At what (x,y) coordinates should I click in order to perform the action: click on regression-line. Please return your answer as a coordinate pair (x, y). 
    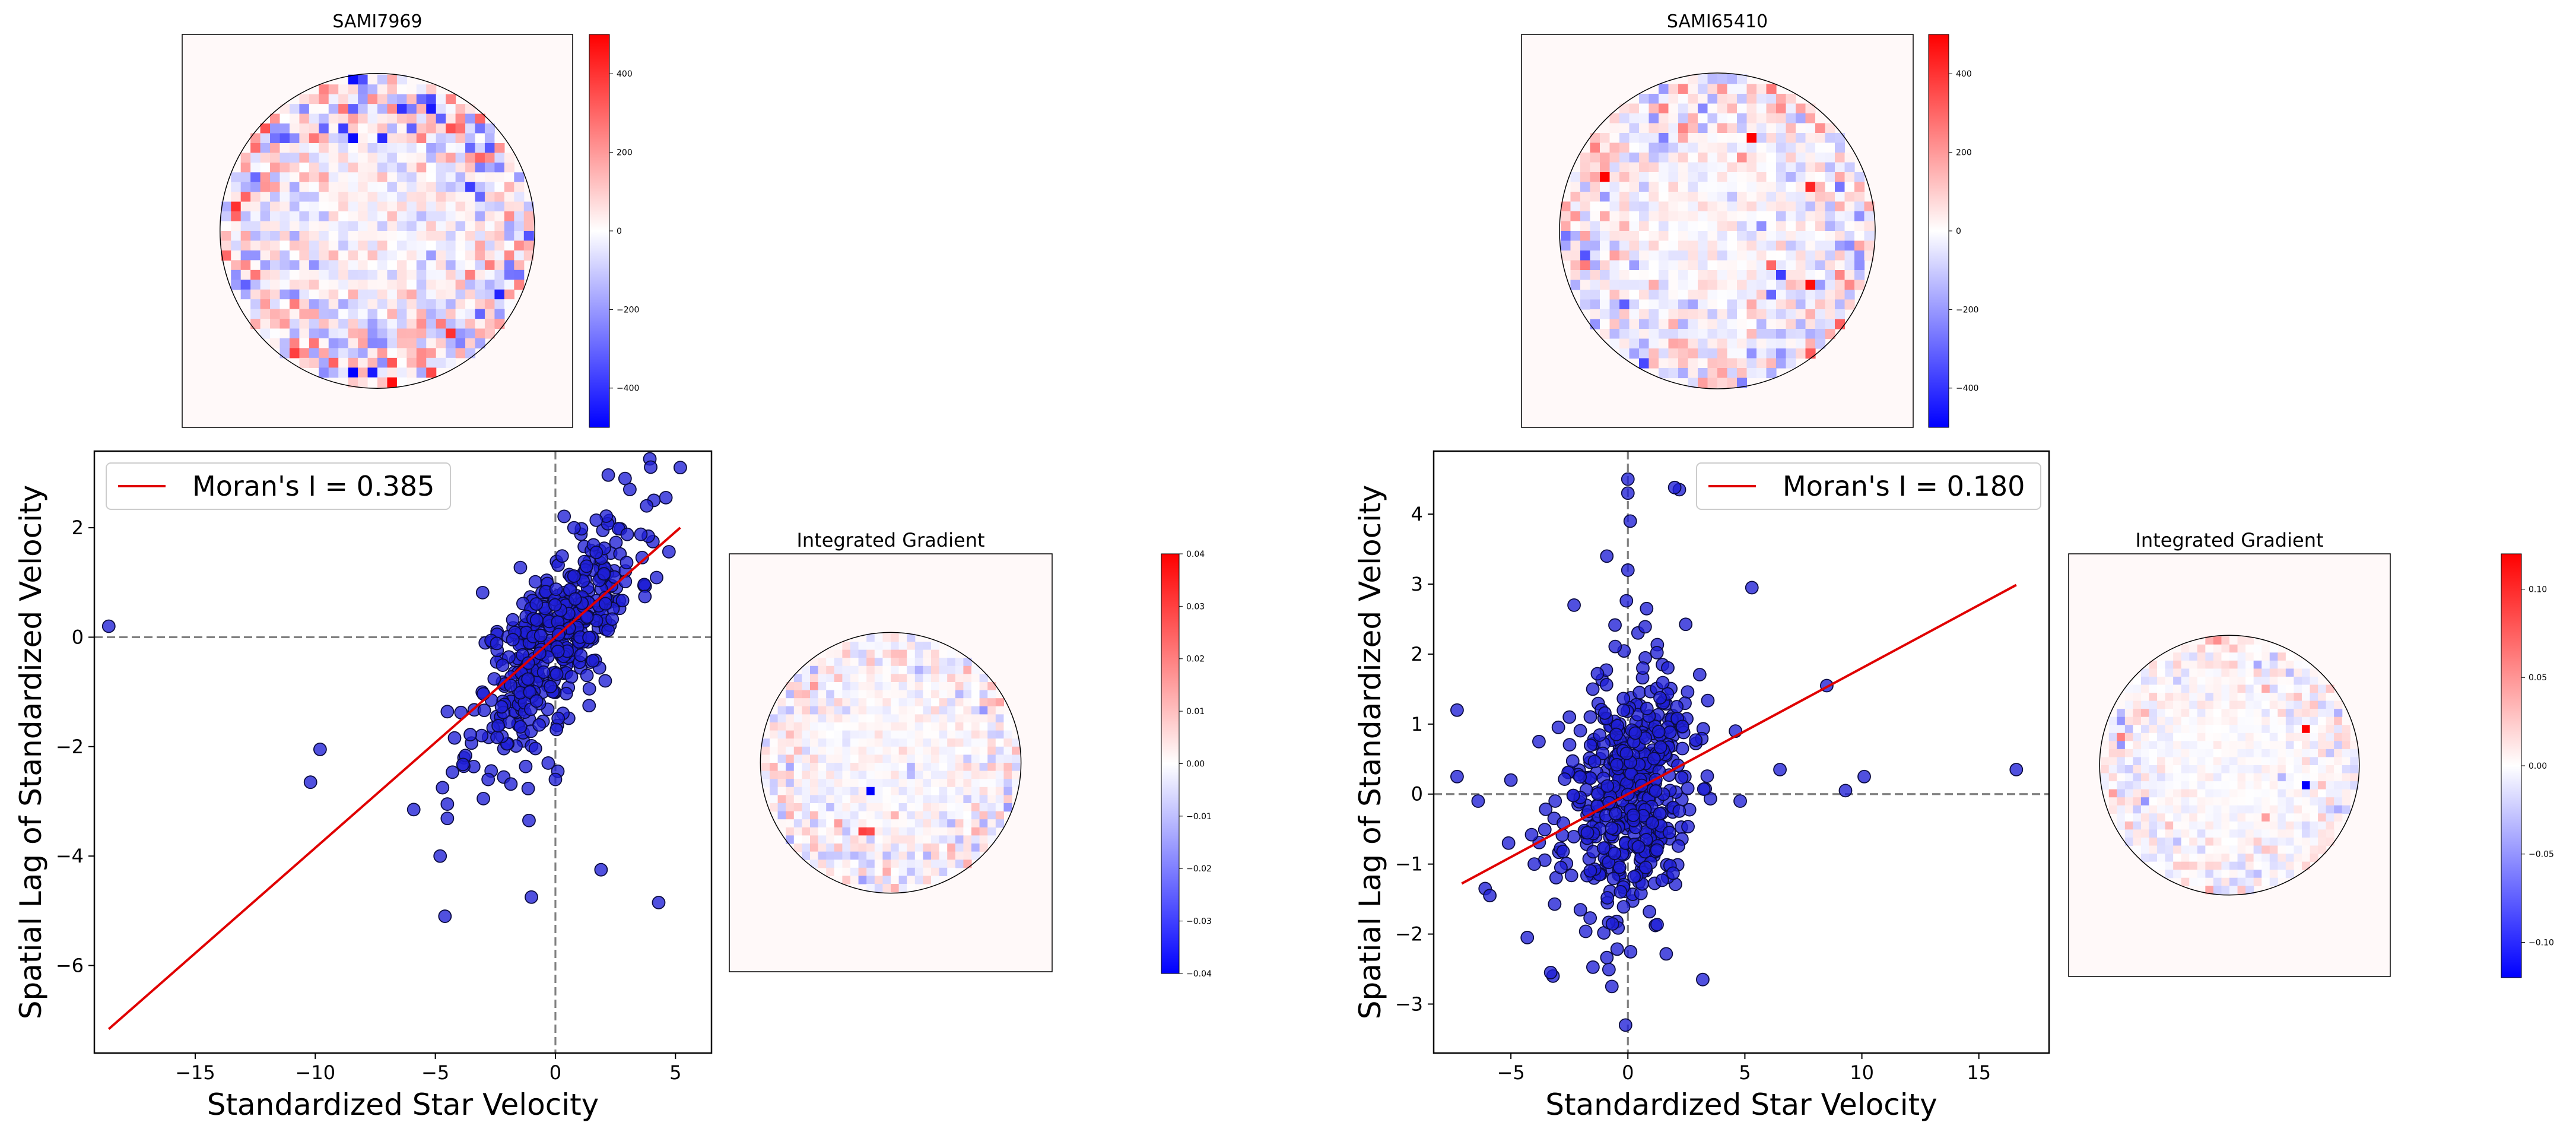
    Looking at the image, I should click on (394, 778).